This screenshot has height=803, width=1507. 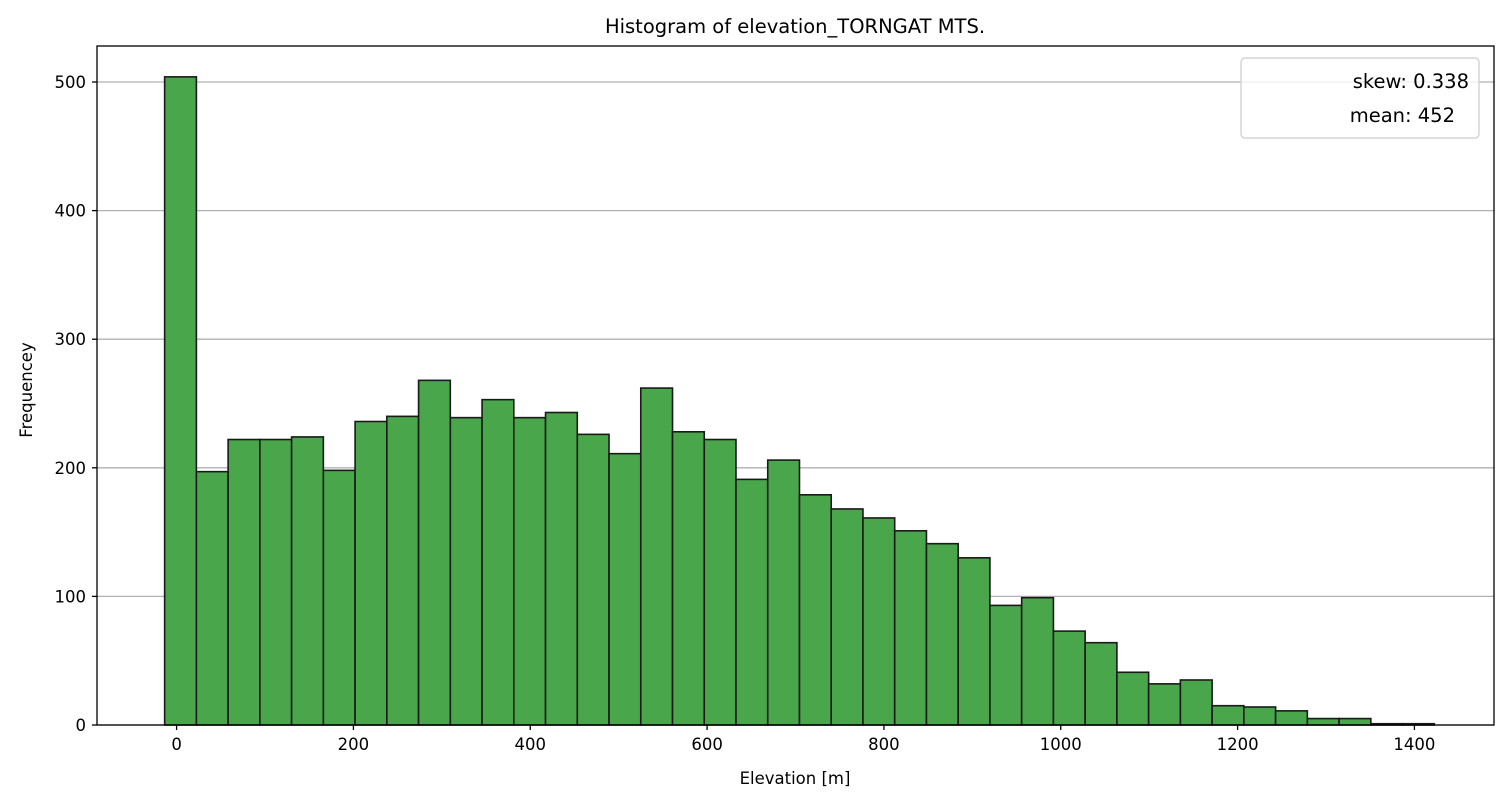 I want to click on y-axis-ticks: 0 100 200 300 400 500, so click(x=76, y=404).